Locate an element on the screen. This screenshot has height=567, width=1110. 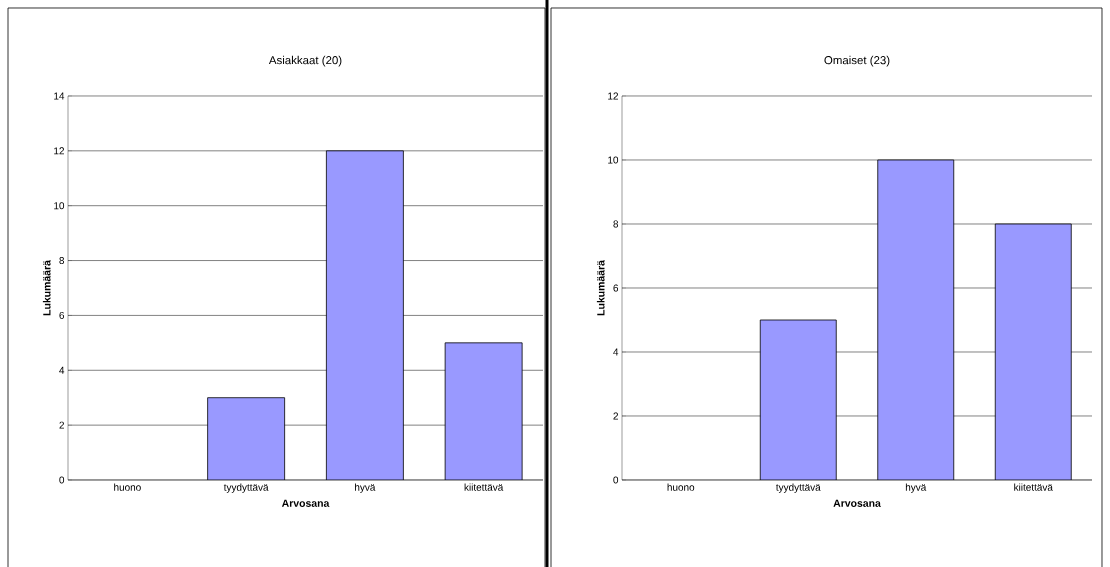
y-tick-label: 14 is located at coordinates (59, 96).